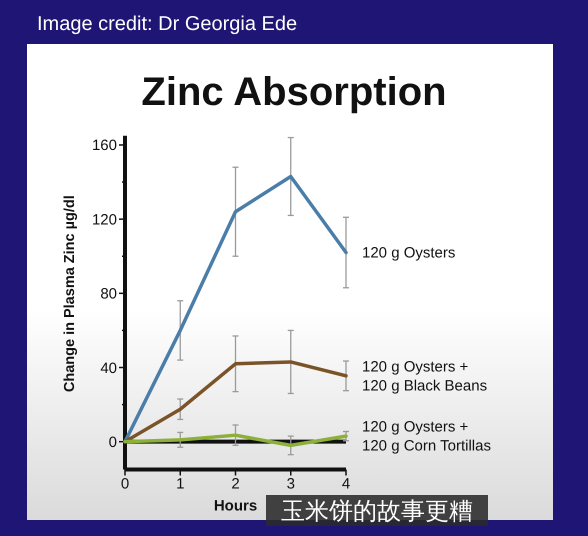 This screenshot has width=588, height=536. Describe the element at coordinates (426, 436) in the screenshot. I see `series-label: 120 g Oysters + 120 g Corn Tortillas` at that location.